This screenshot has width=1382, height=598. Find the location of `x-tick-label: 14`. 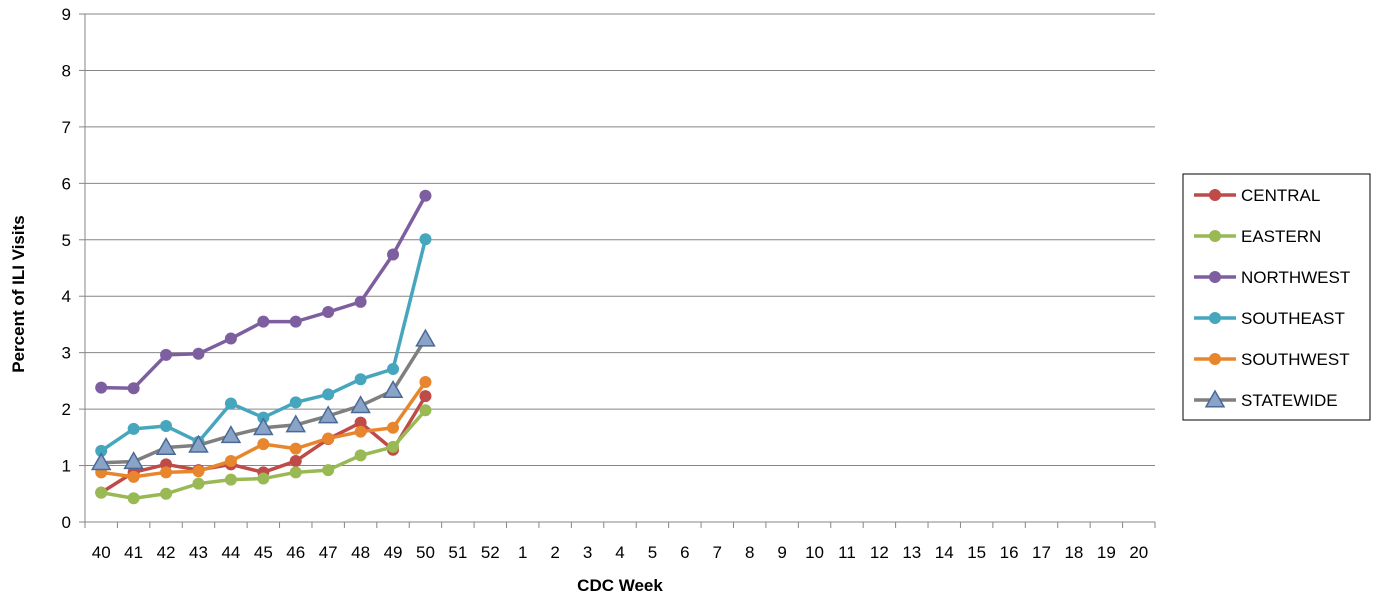

x-tick-label: 14 is located at coordinates (944, 552).